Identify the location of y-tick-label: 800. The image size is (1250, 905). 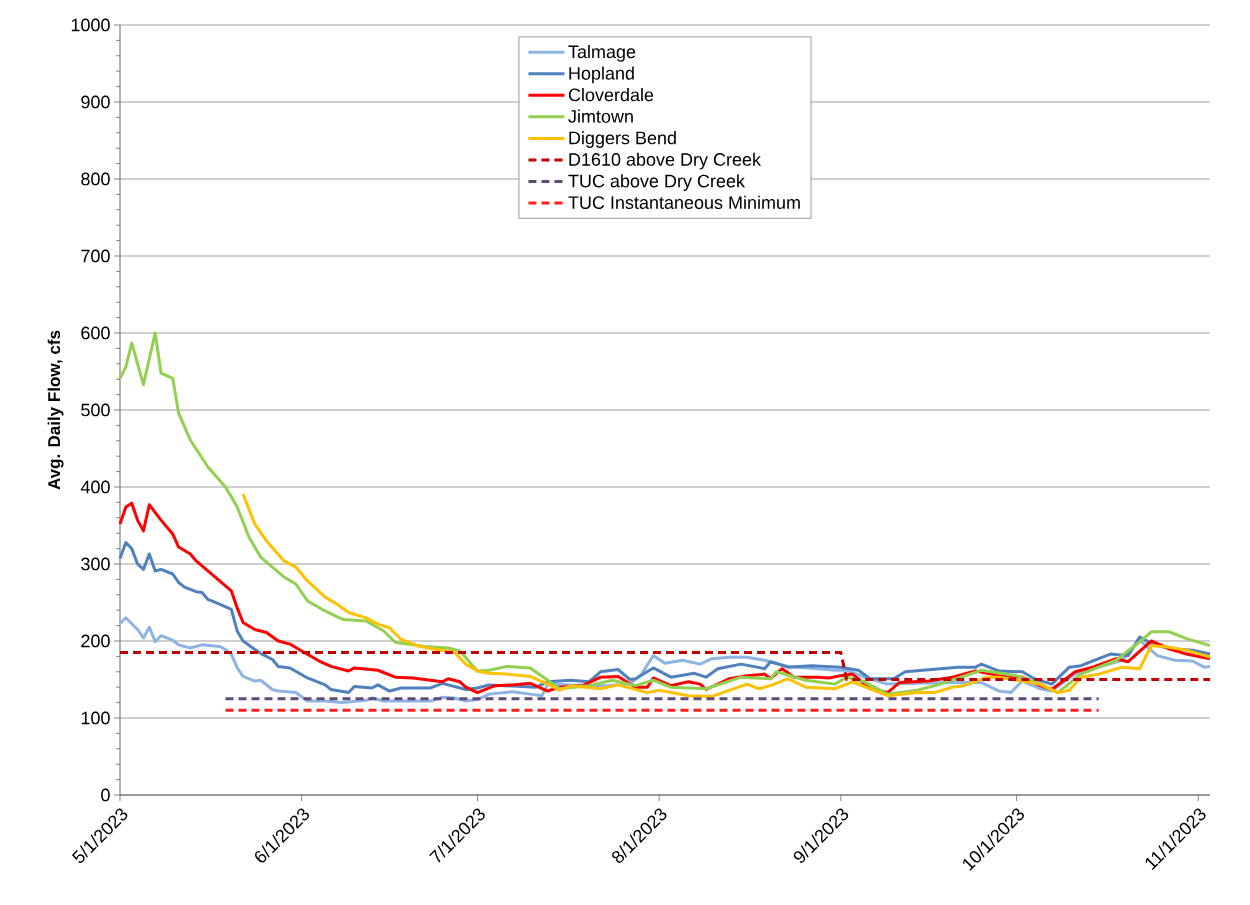
(95, 179).